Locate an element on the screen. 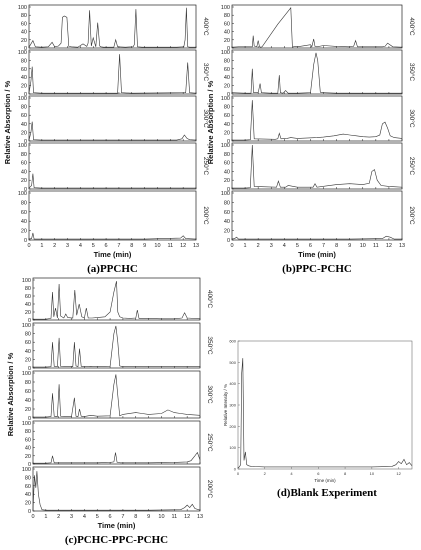 The height and width of the screenshot is (550, 421). panel-a-1: 0 20 40 60 80 100 350°C is located at coordinates (114, 73).